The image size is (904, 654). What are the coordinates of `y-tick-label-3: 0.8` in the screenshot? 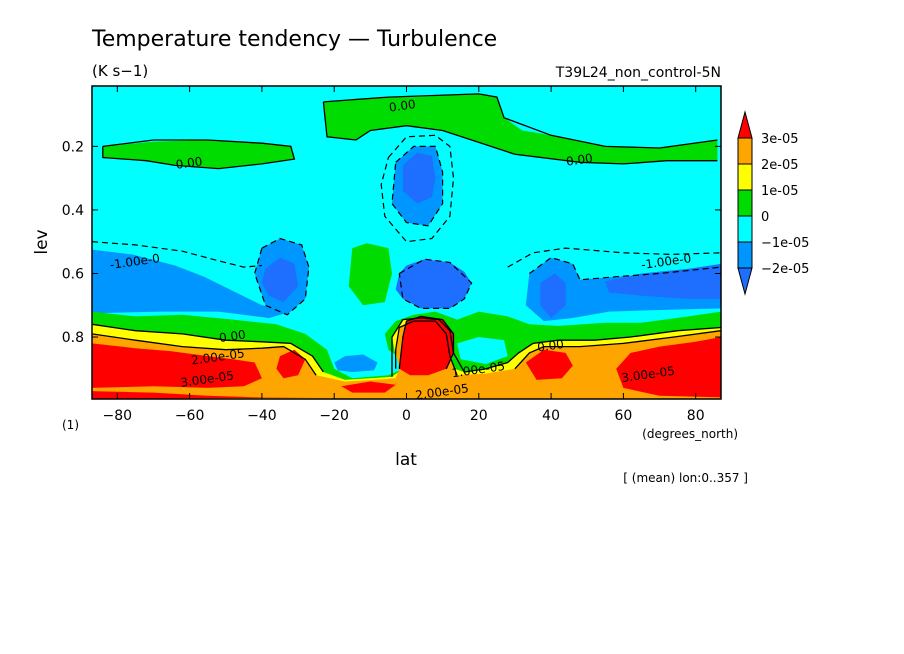 It's located at (73, 338).